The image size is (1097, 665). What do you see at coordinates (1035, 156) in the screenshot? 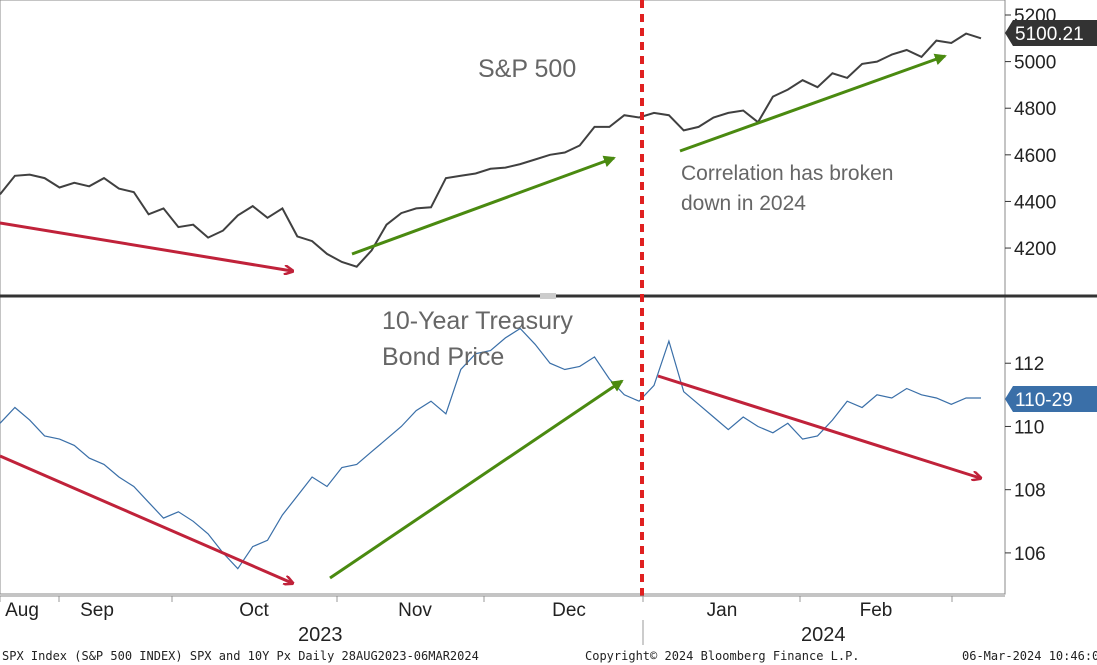
I see `top-y-tick-label: 4600` at bounding box center [1035, 156].